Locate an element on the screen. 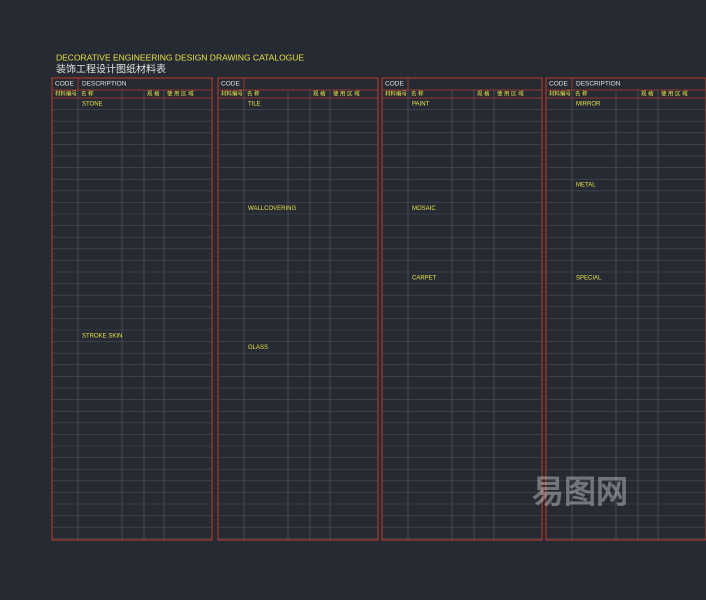  section-label: SPECIAL is located at coordinates (589, 278).